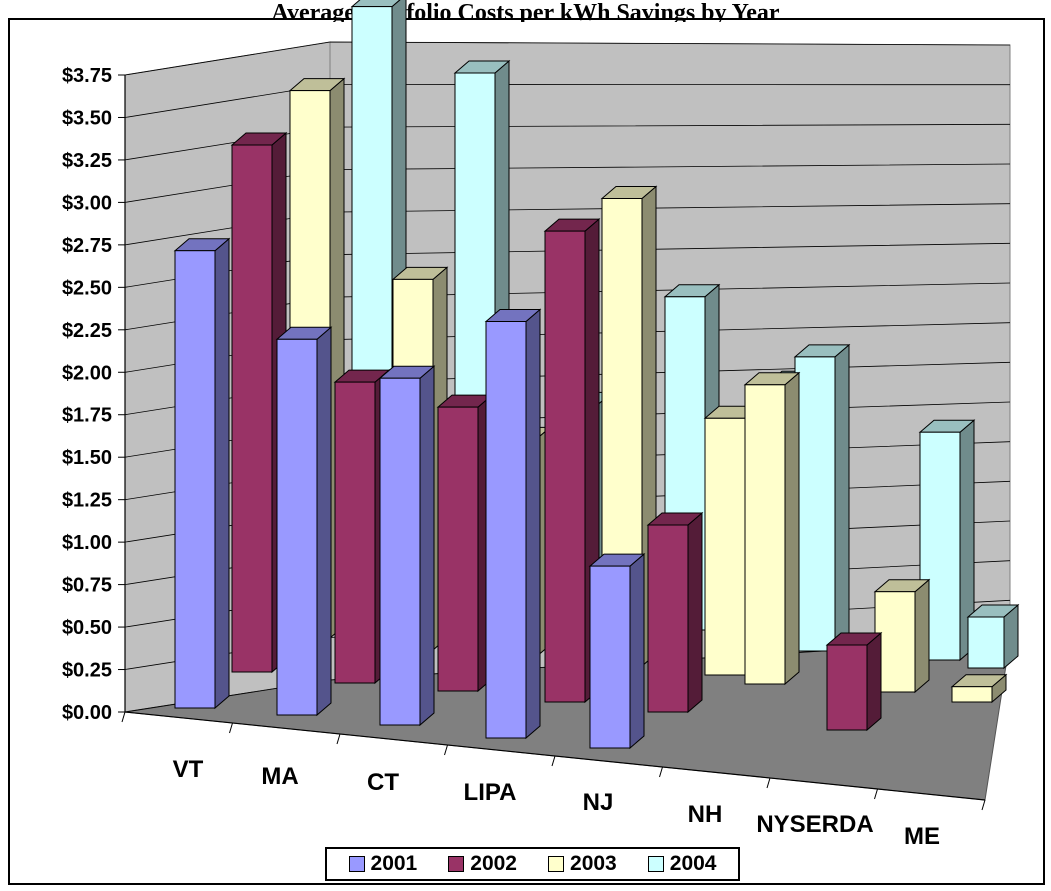  I want to click on legend-item-2004: 2004, so click(682, 864).